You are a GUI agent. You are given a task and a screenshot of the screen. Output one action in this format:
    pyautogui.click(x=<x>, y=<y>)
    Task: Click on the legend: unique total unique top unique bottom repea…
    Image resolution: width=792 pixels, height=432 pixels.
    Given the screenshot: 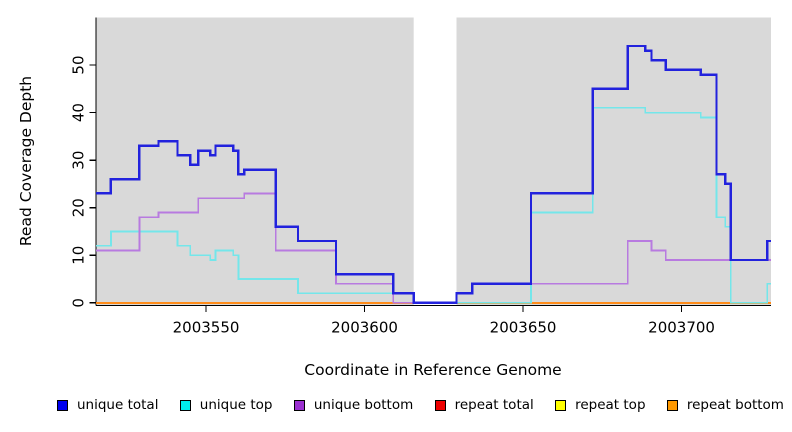 What is the action you would take?
    pyautogui.click(x=420, y=405)
    